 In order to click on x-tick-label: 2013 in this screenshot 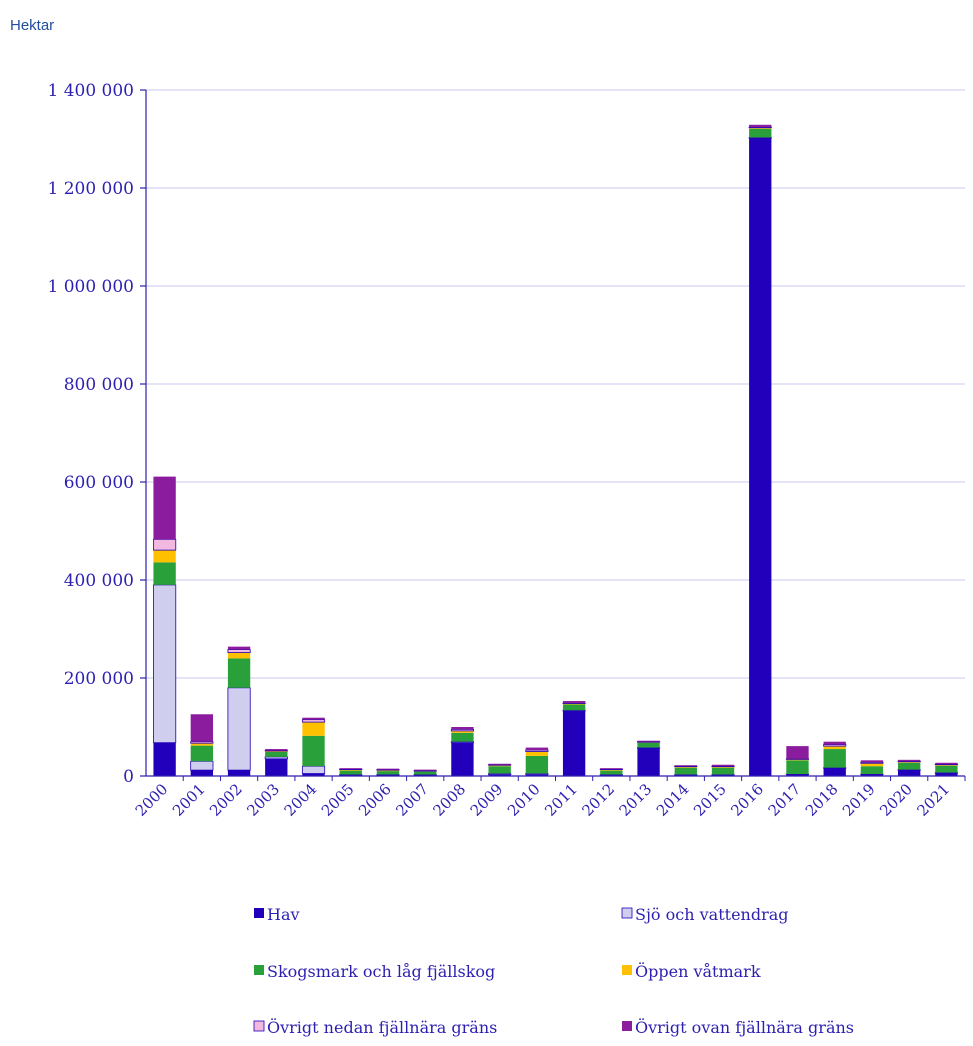, I will do `click(636, 800)`.